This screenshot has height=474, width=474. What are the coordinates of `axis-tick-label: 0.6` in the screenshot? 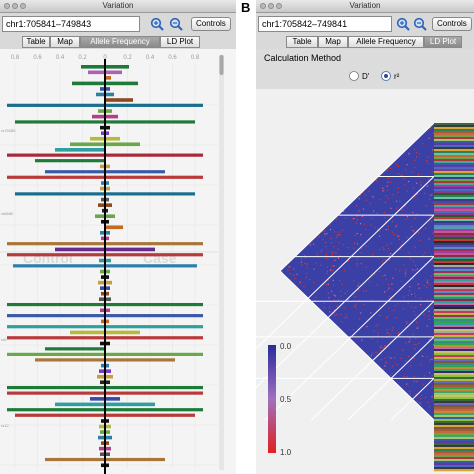 It's located at (172, 58).